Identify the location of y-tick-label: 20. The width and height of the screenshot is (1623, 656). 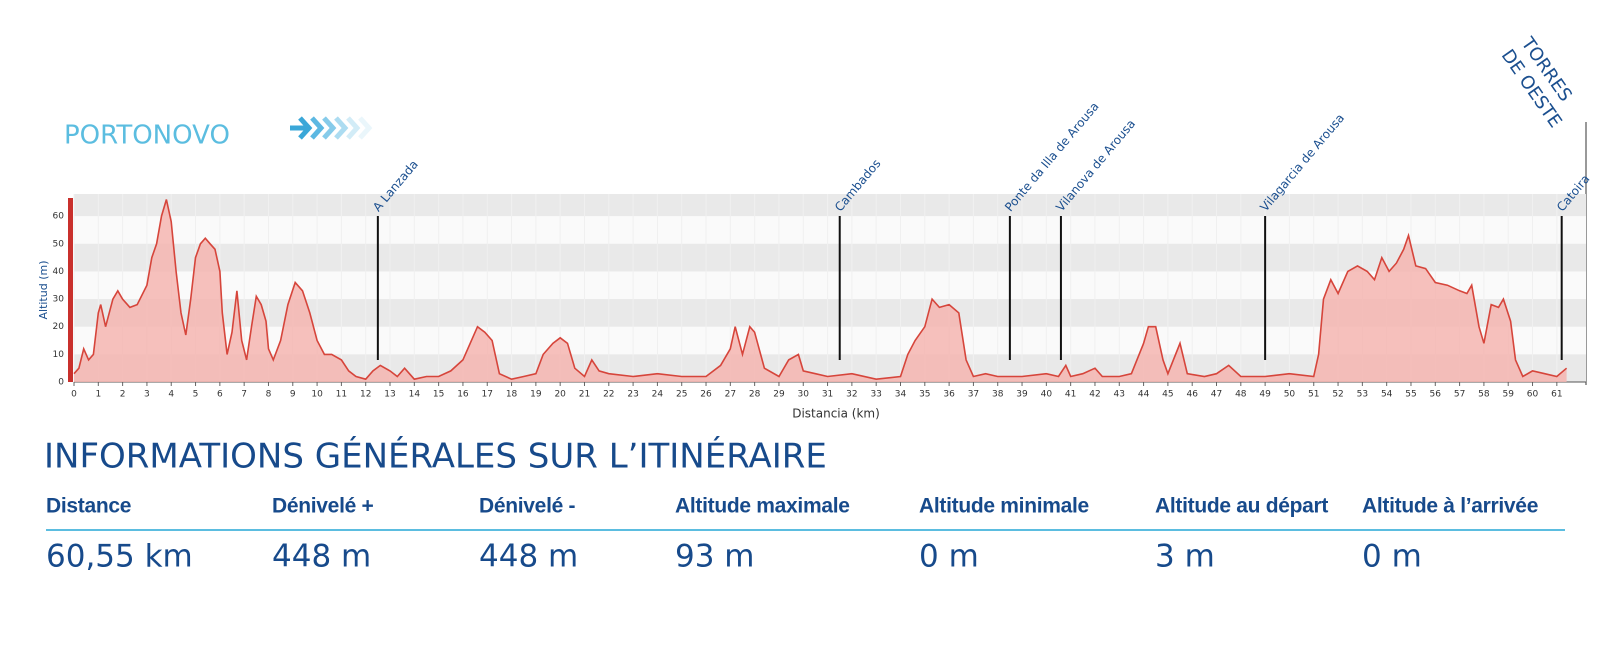
(59, 327).